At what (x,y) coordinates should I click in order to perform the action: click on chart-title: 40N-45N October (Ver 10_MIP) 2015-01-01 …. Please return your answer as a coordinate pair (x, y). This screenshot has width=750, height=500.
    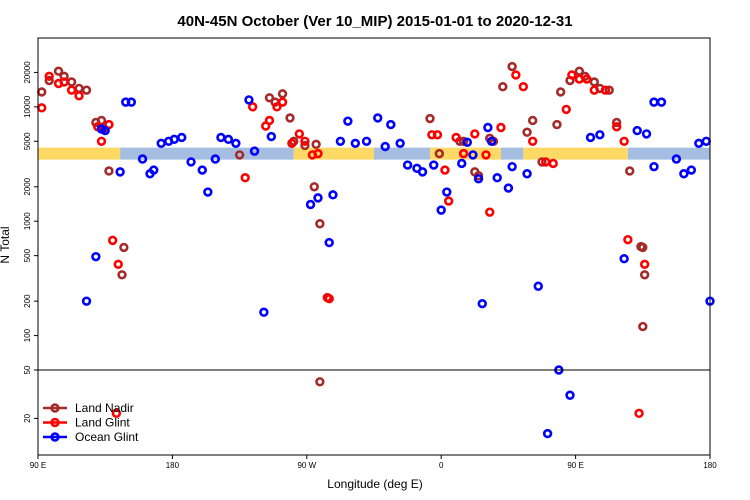
    Looking at the image, I should click on (374, 21).